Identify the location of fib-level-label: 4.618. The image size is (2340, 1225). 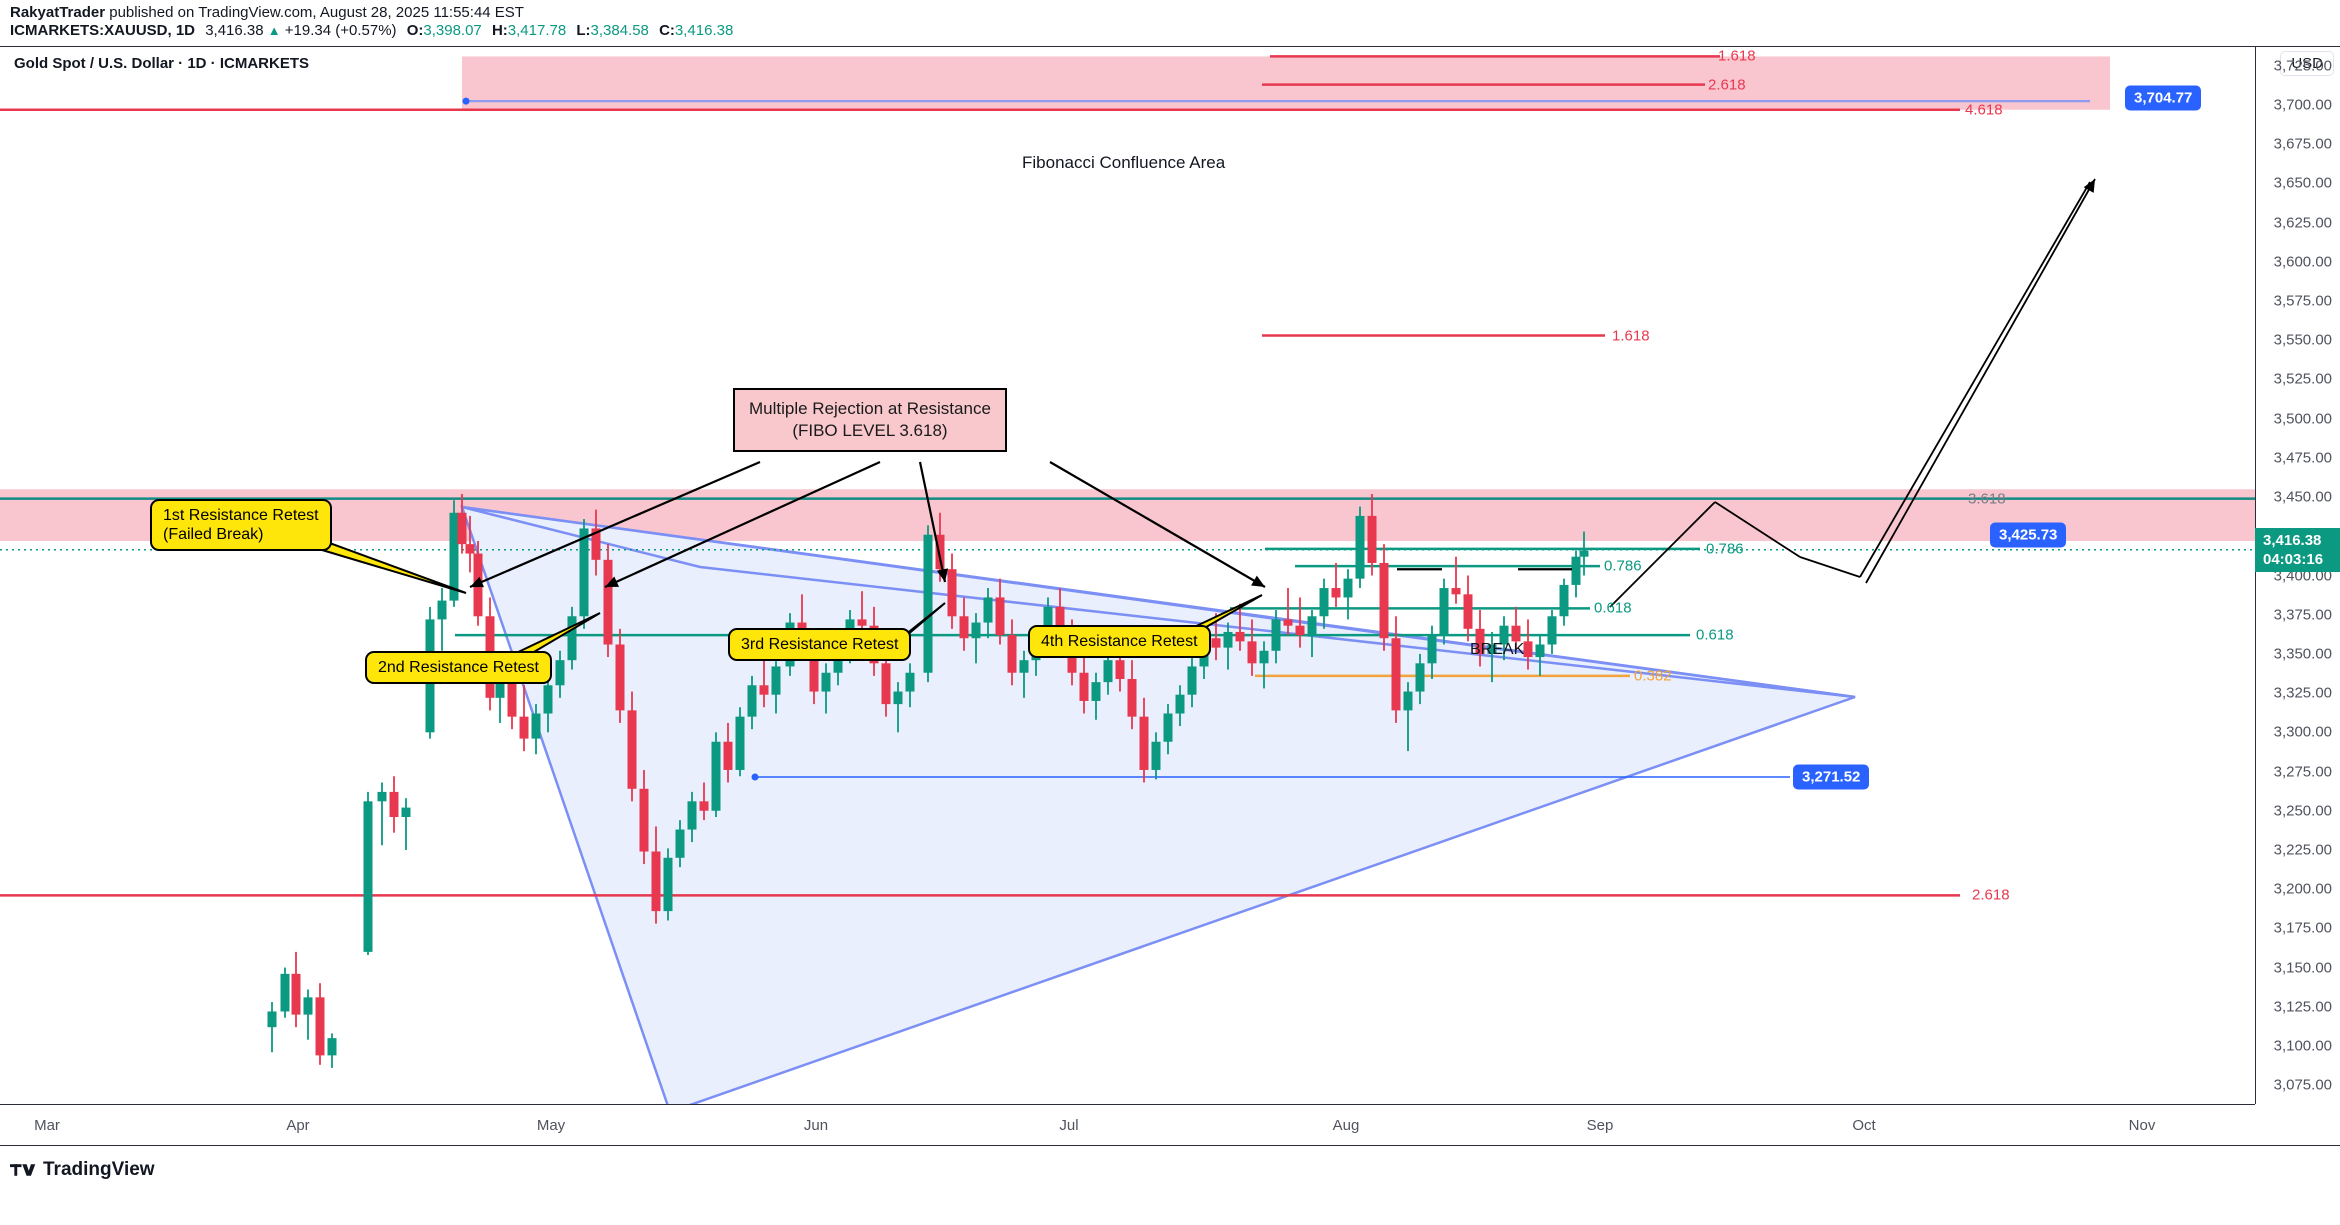
(1984, 110).